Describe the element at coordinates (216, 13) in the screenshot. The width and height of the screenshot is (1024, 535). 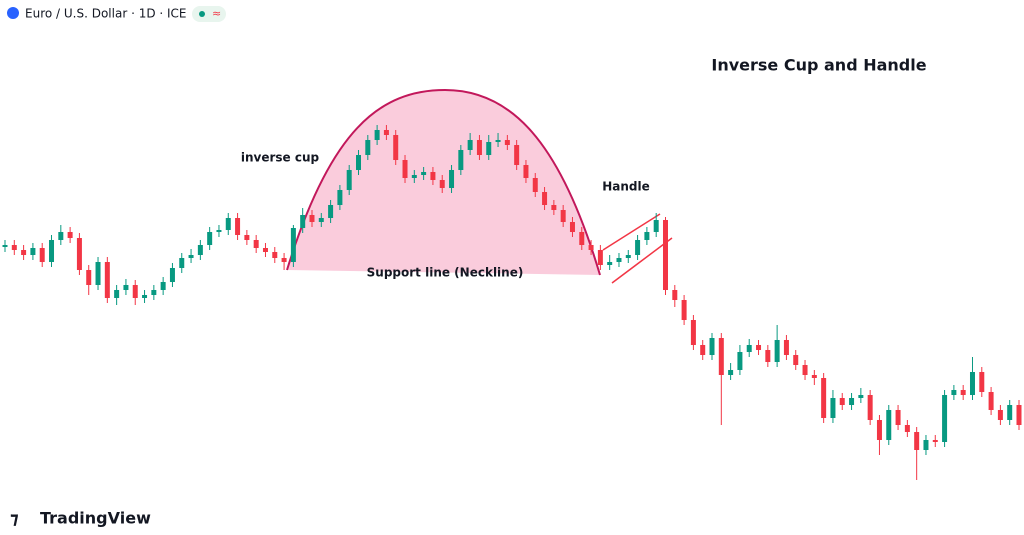
I see `status-icon: ≈` at that location.